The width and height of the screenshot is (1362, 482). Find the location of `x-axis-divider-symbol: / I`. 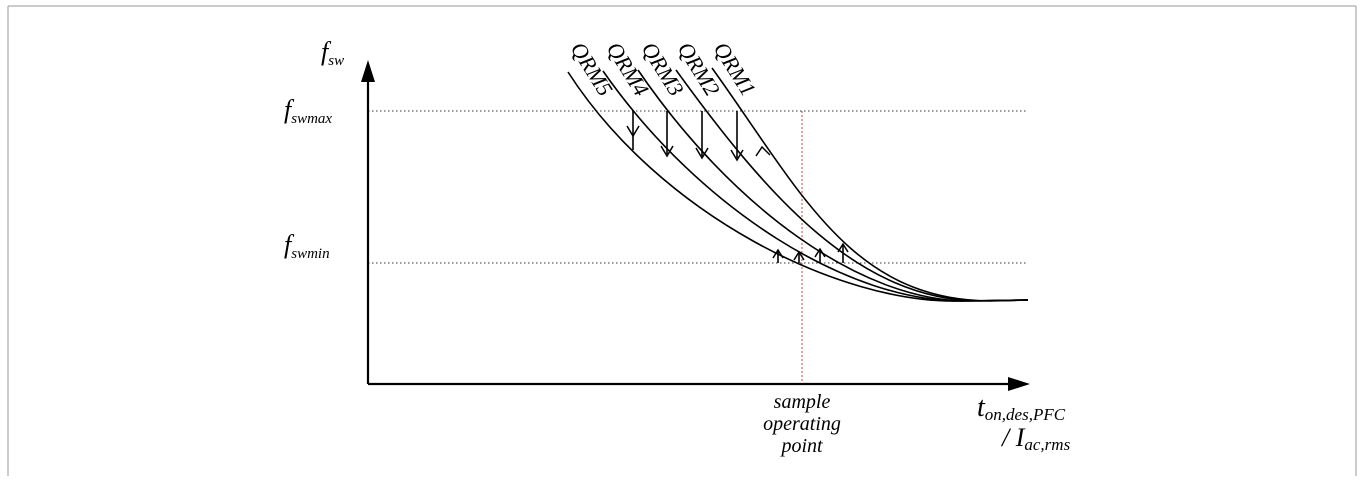

x-axis-divider-symbol: / I is located at coordinates (1013, 437).